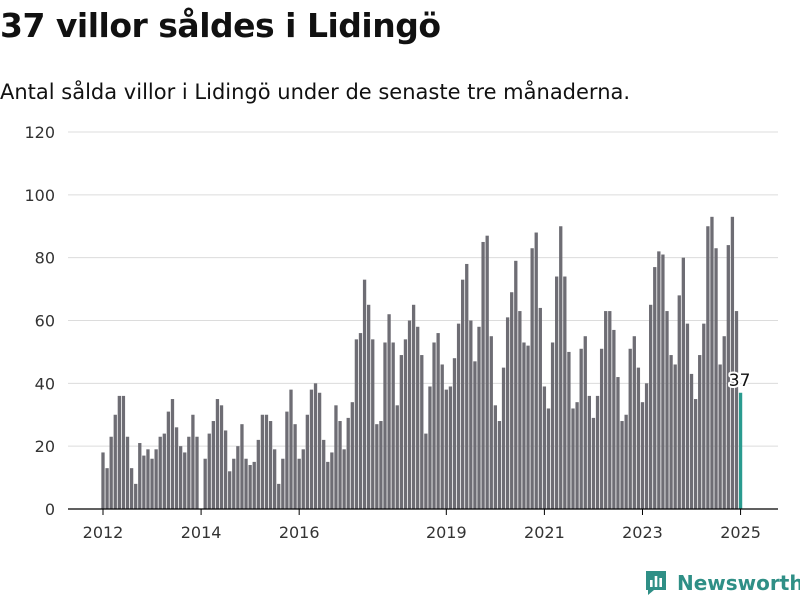  What do you see at coordinates (45, 258) in the screenshot?
I see `y-tick-label: 80` at bounding box center [45, 258].